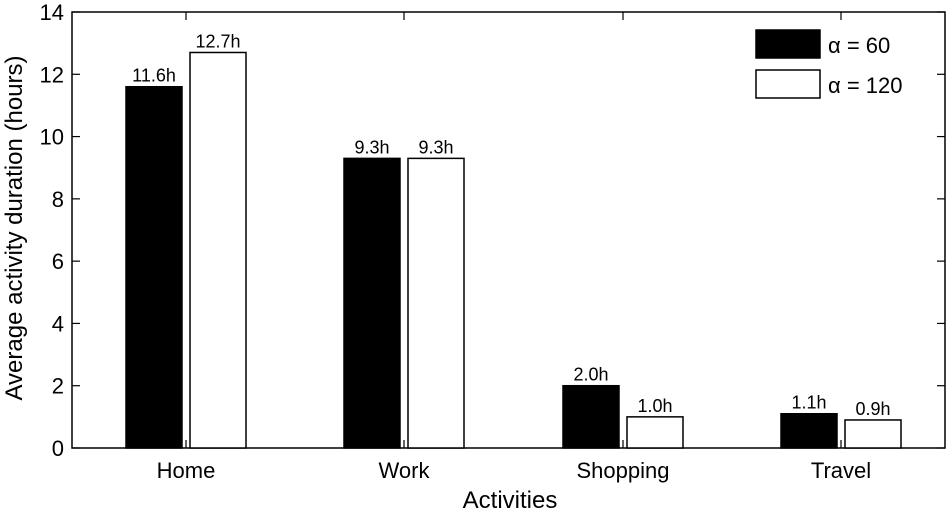  Describe the element at coordinates (405, 470) in the screenshot. I see `x-tick-label: Work` at that location.